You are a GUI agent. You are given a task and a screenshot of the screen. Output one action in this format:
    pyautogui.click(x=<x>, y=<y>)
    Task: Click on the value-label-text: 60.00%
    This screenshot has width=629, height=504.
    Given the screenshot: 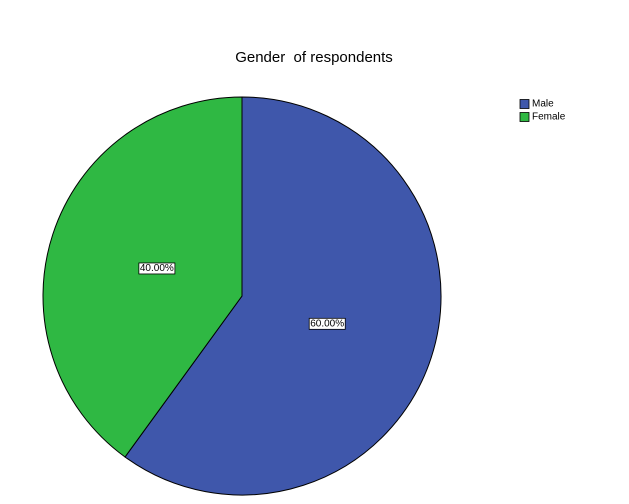 What is the action you would take?
    pyautogui.click(x=327, y=323)
    